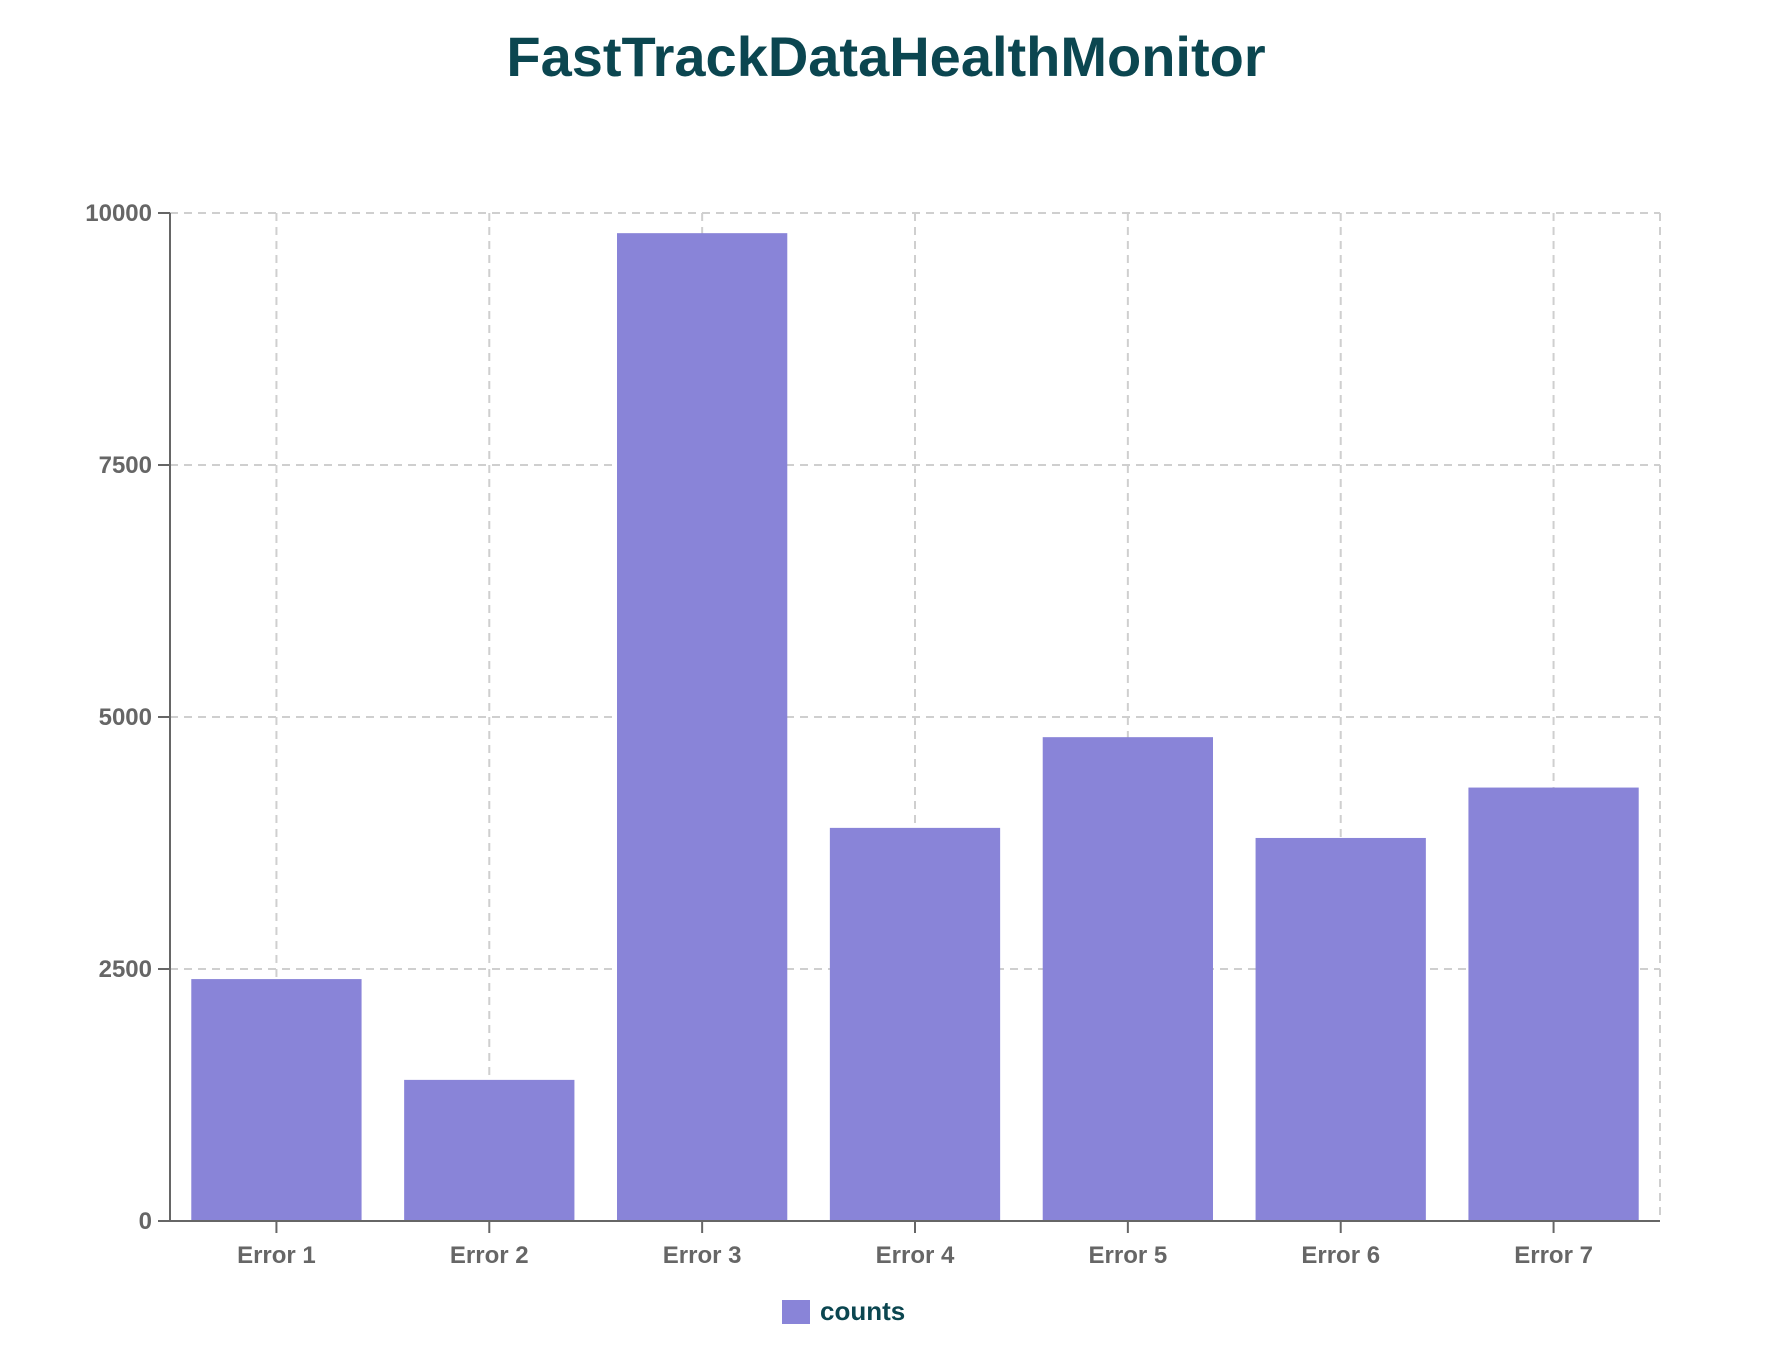 Image resolution: width=1772 pixels, height=1349 pixels. I want to click on x-tick-label: Error 4, so click(915, 1255).